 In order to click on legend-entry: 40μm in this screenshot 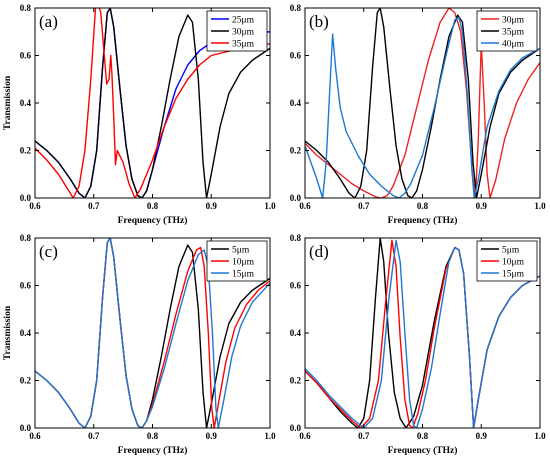, I will do `click(513, 45)`.